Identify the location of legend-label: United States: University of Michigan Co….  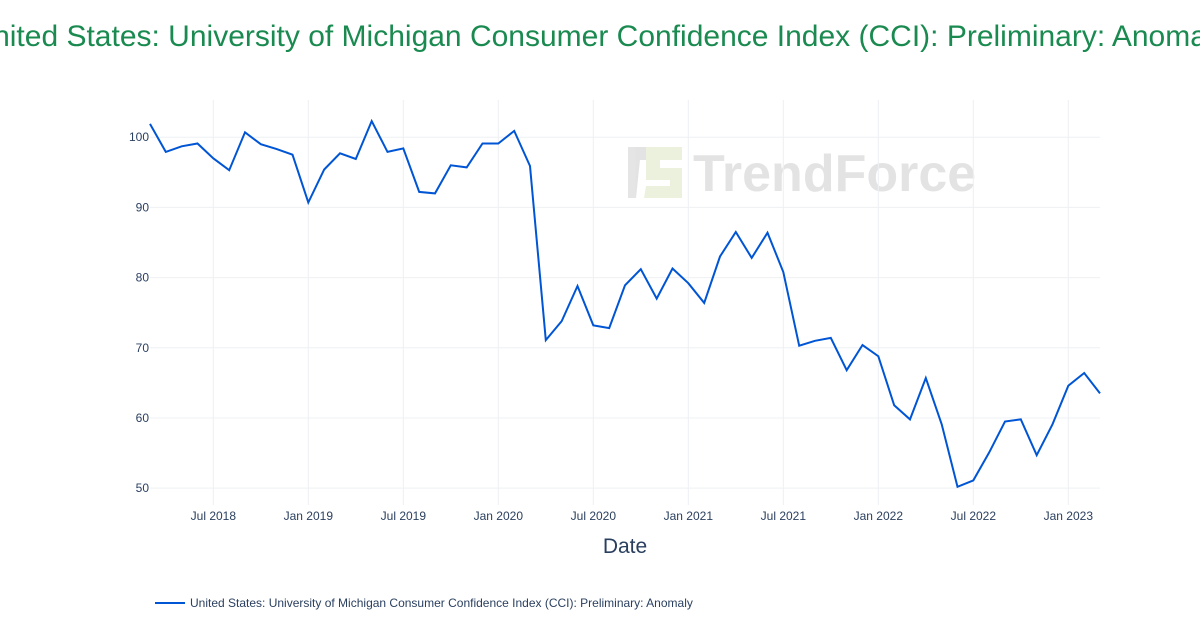
(441, 603).